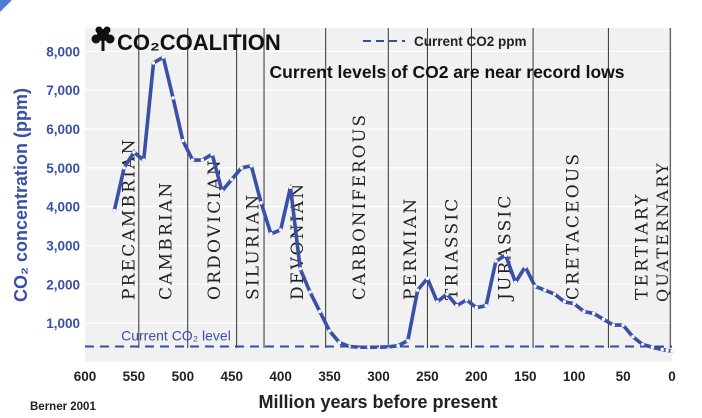 This screenshot has height=418, width=702. I want to click on y-tick-label: 8,000, so click(63, 51).